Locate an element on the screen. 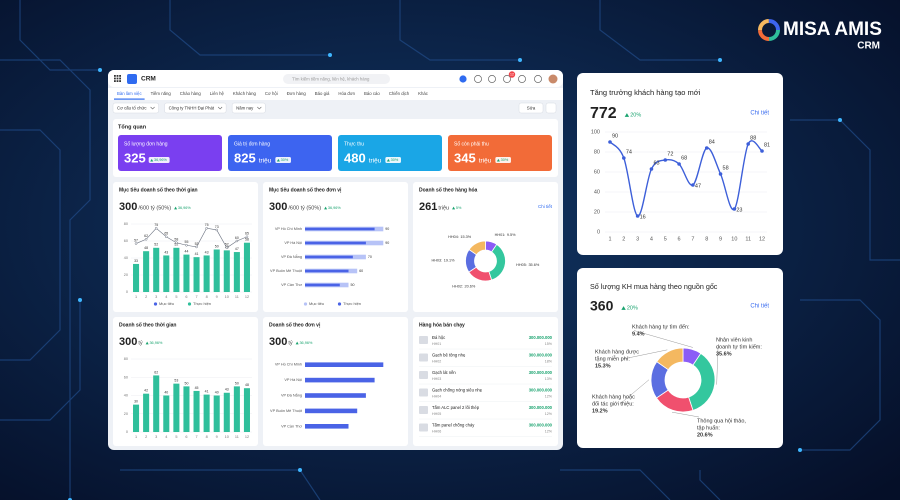 This screenshot has width=900, height=500. target-line is located at coordinates (191, 238).